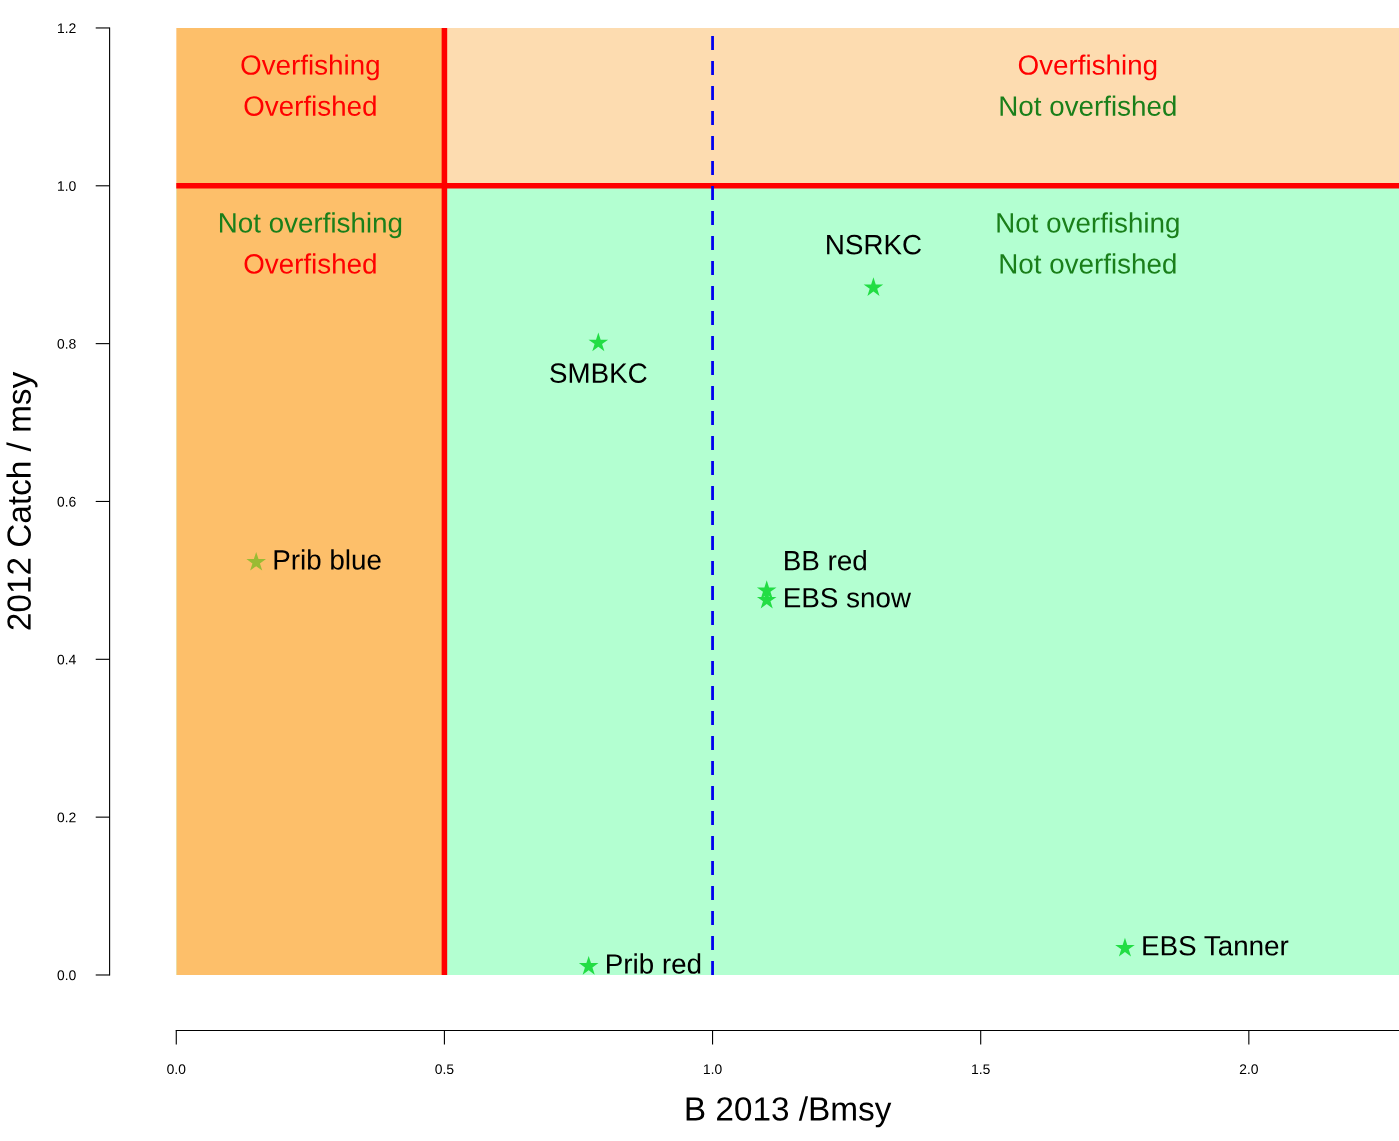 This screenshot has height=1141, width=1399. Describe the element at coordinates (66, 501) in the screenshot. I see `y-tick-label: 0.6` at that location.